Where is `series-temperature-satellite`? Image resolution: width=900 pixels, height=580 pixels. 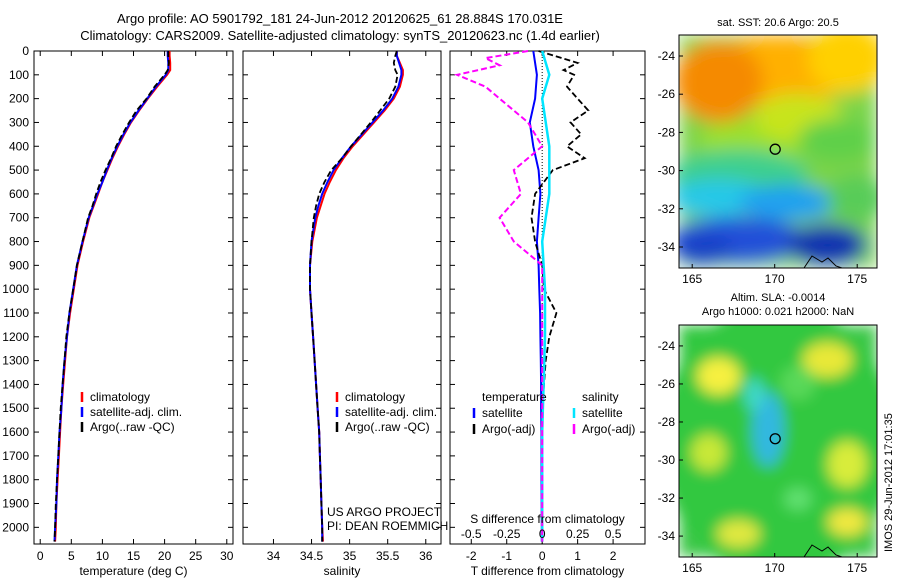 series-temperature-satellite is located at coordinates (535, 296).